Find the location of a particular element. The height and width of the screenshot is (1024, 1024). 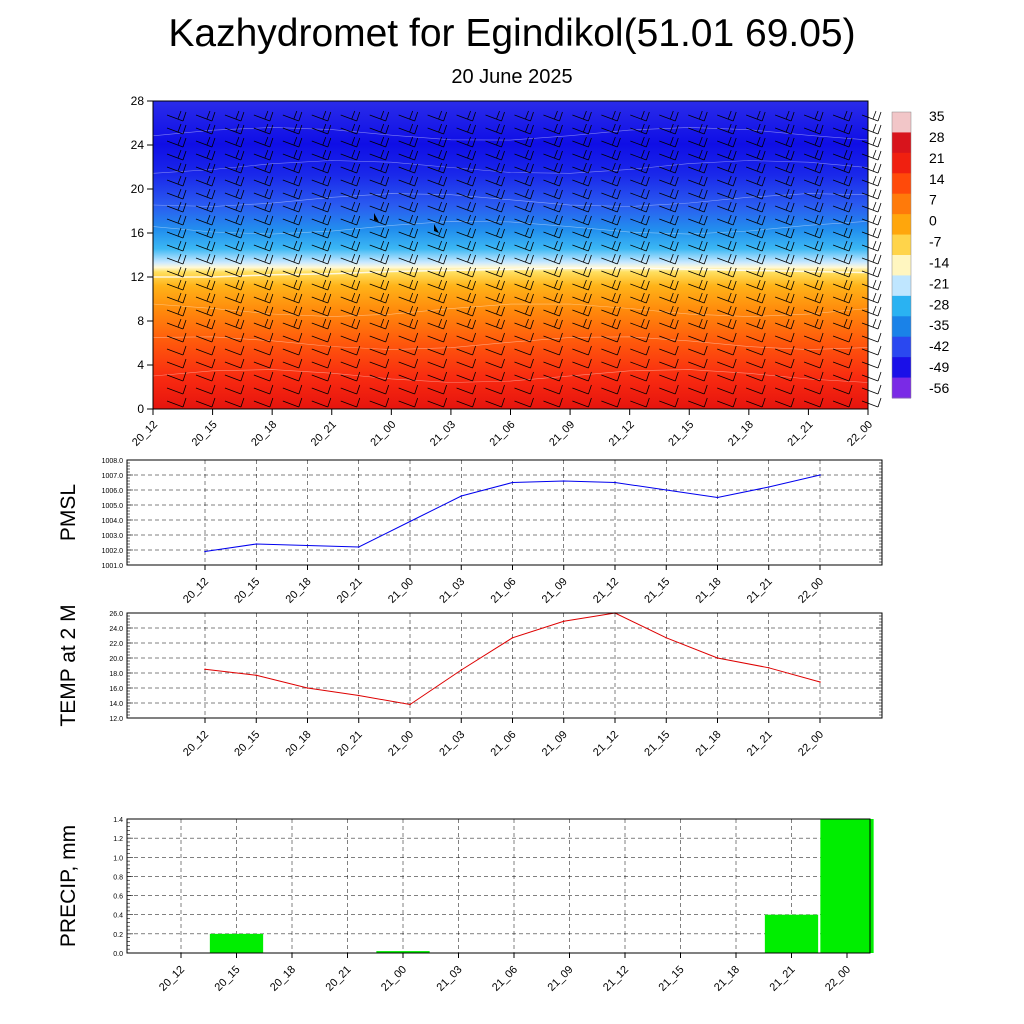

isotherm-contour is located at coordinates (510, 200).